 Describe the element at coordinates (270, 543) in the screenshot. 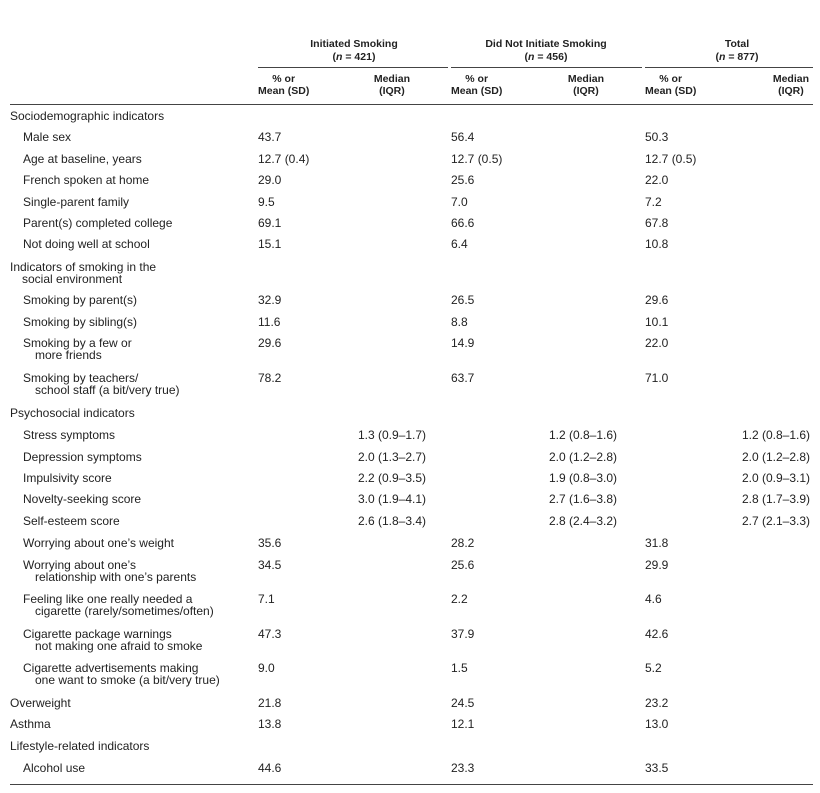

I see `cell-value: 35.6` at that location.